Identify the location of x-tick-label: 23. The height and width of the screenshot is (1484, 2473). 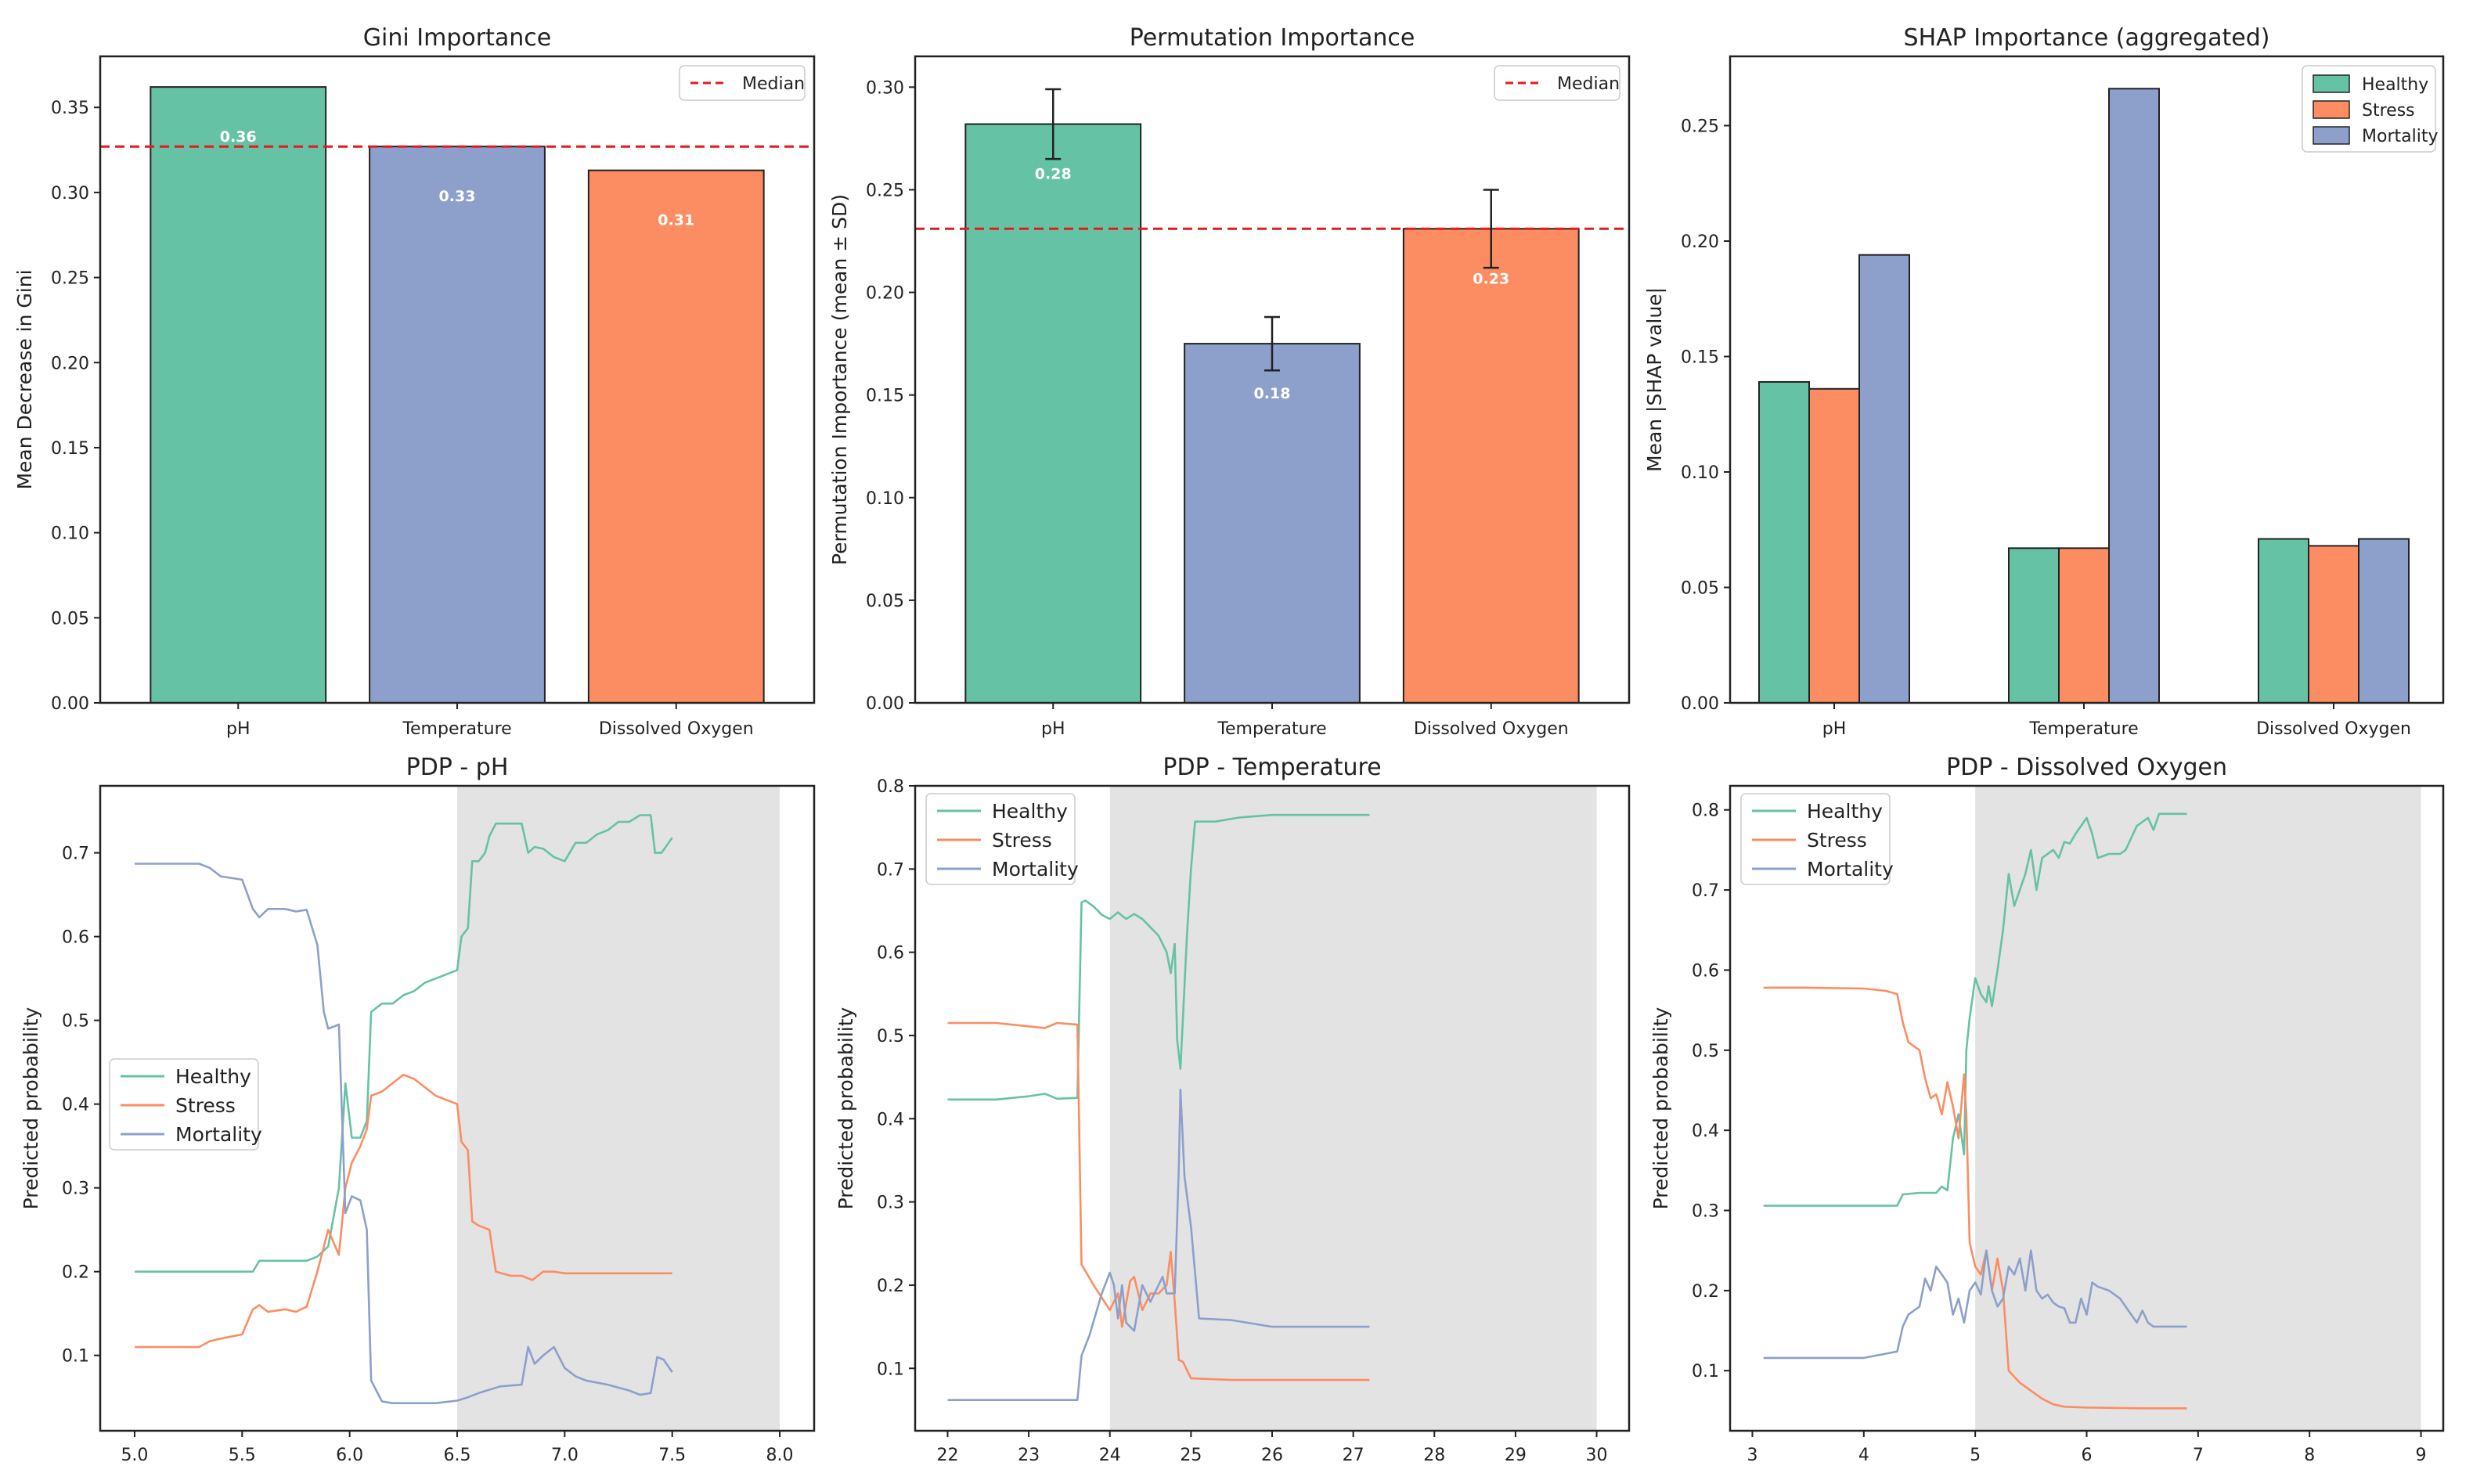
(1029, 1455).